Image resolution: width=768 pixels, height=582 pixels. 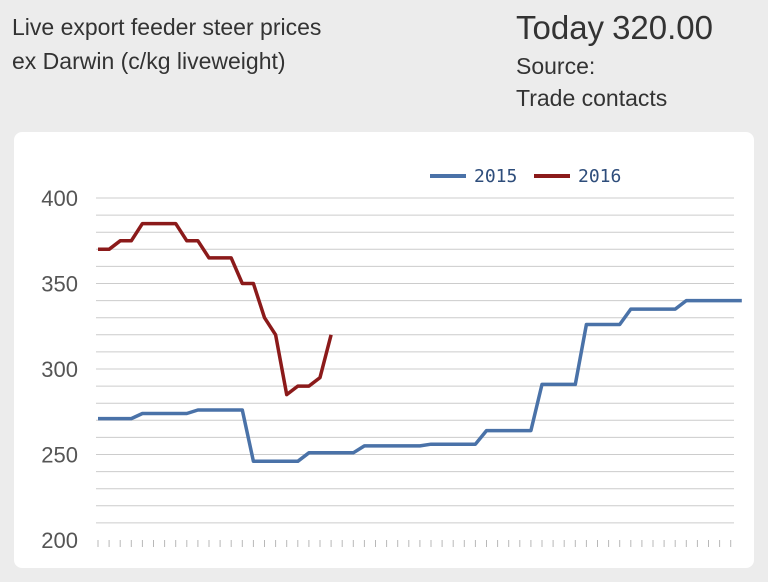 What do you see at coordinates (525, 176) in the screenshot?
I see `legend: 2015 2016` at bounding box center [525, 176].